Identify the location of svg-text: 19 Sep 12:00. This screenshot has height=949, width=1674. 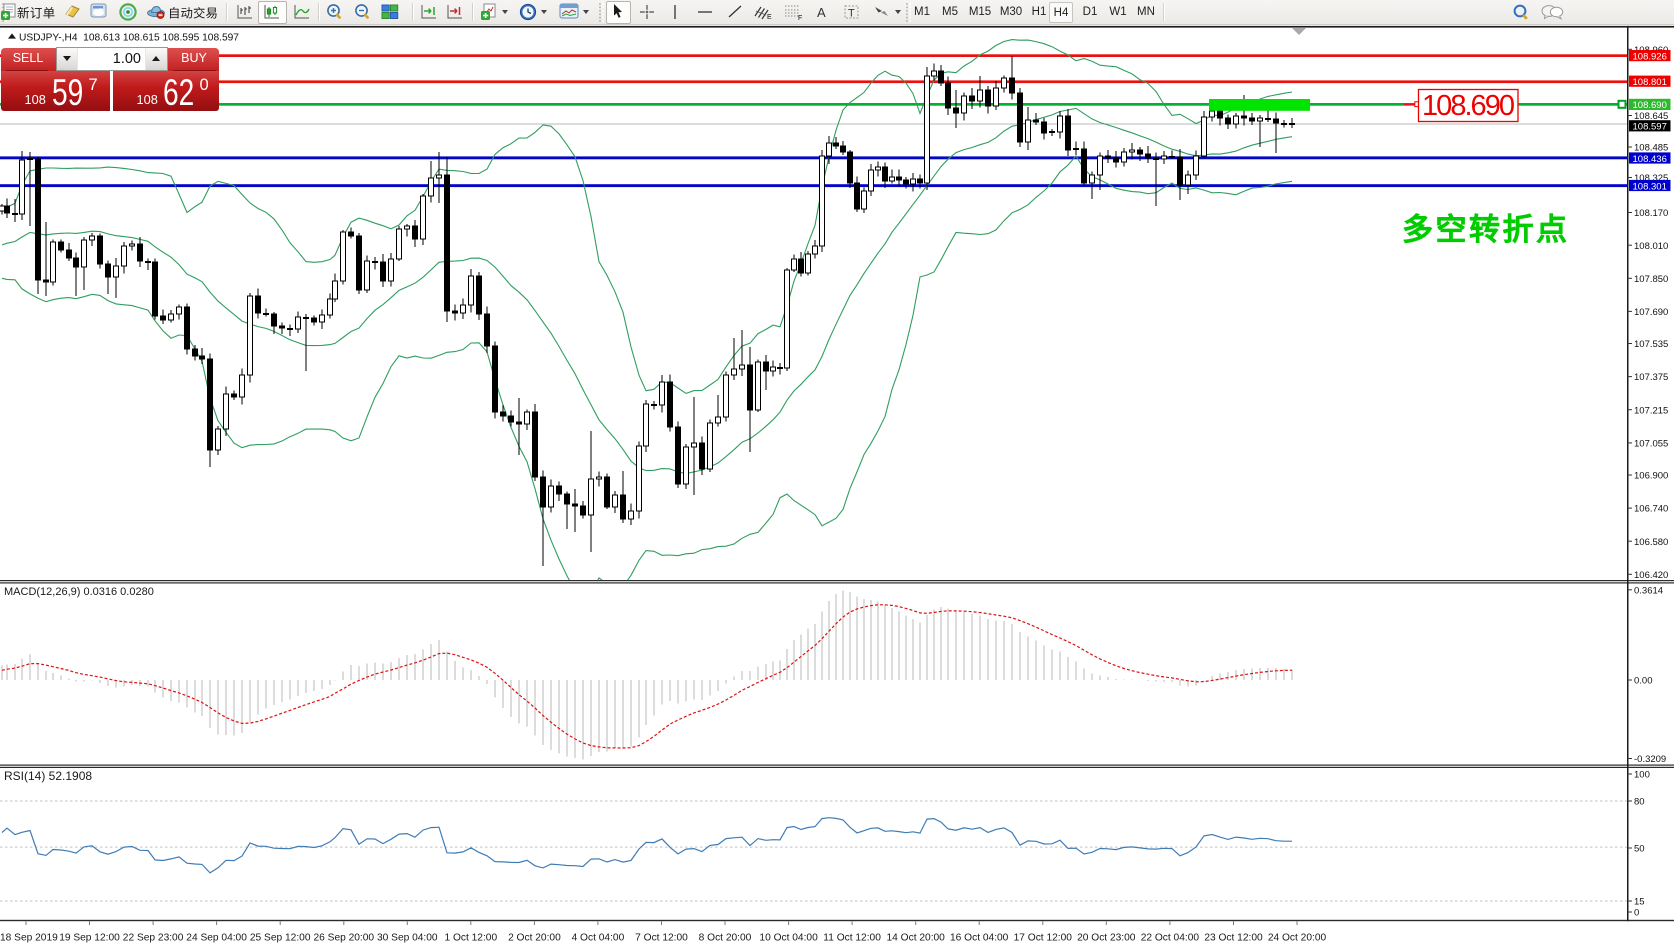
(89, 938).